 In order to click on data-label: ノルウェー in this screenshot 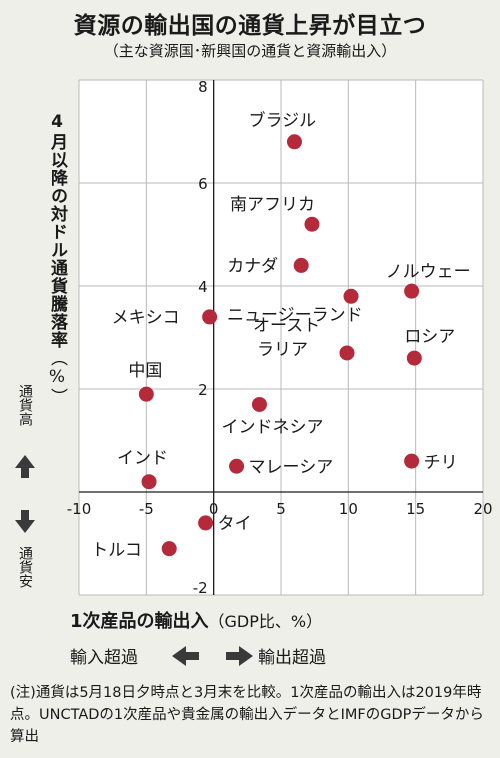, I will do `click(428, 272)`.